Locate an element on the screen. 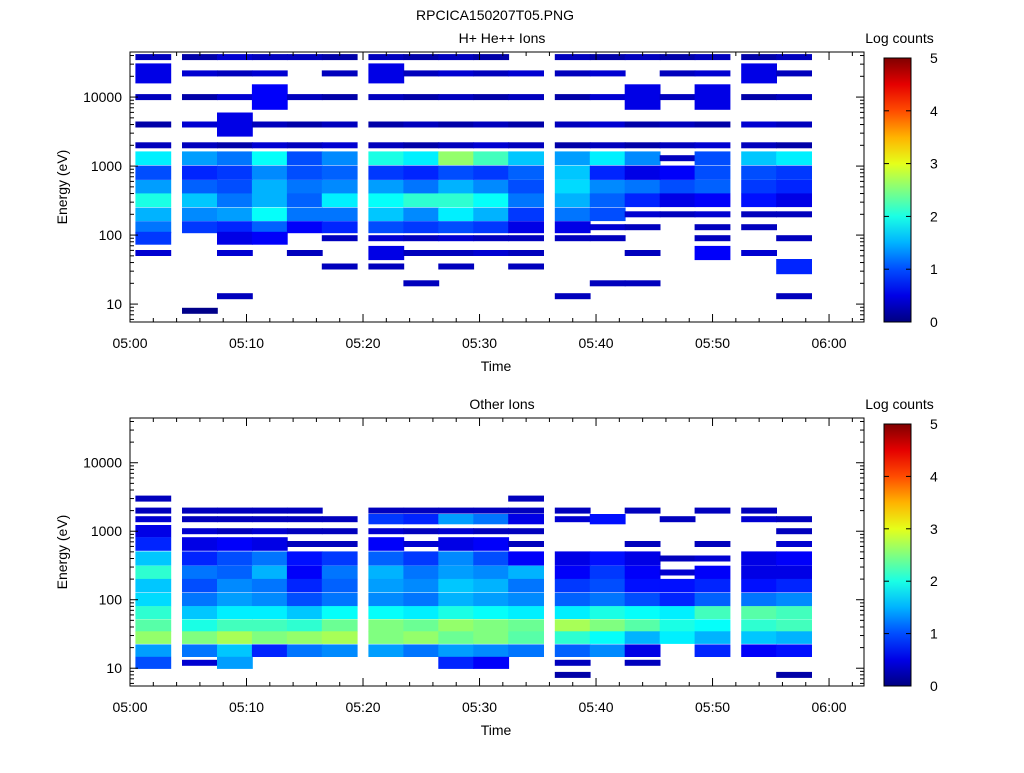  y-axis-label: Energy (eV) is located at coordinates (62, 187).